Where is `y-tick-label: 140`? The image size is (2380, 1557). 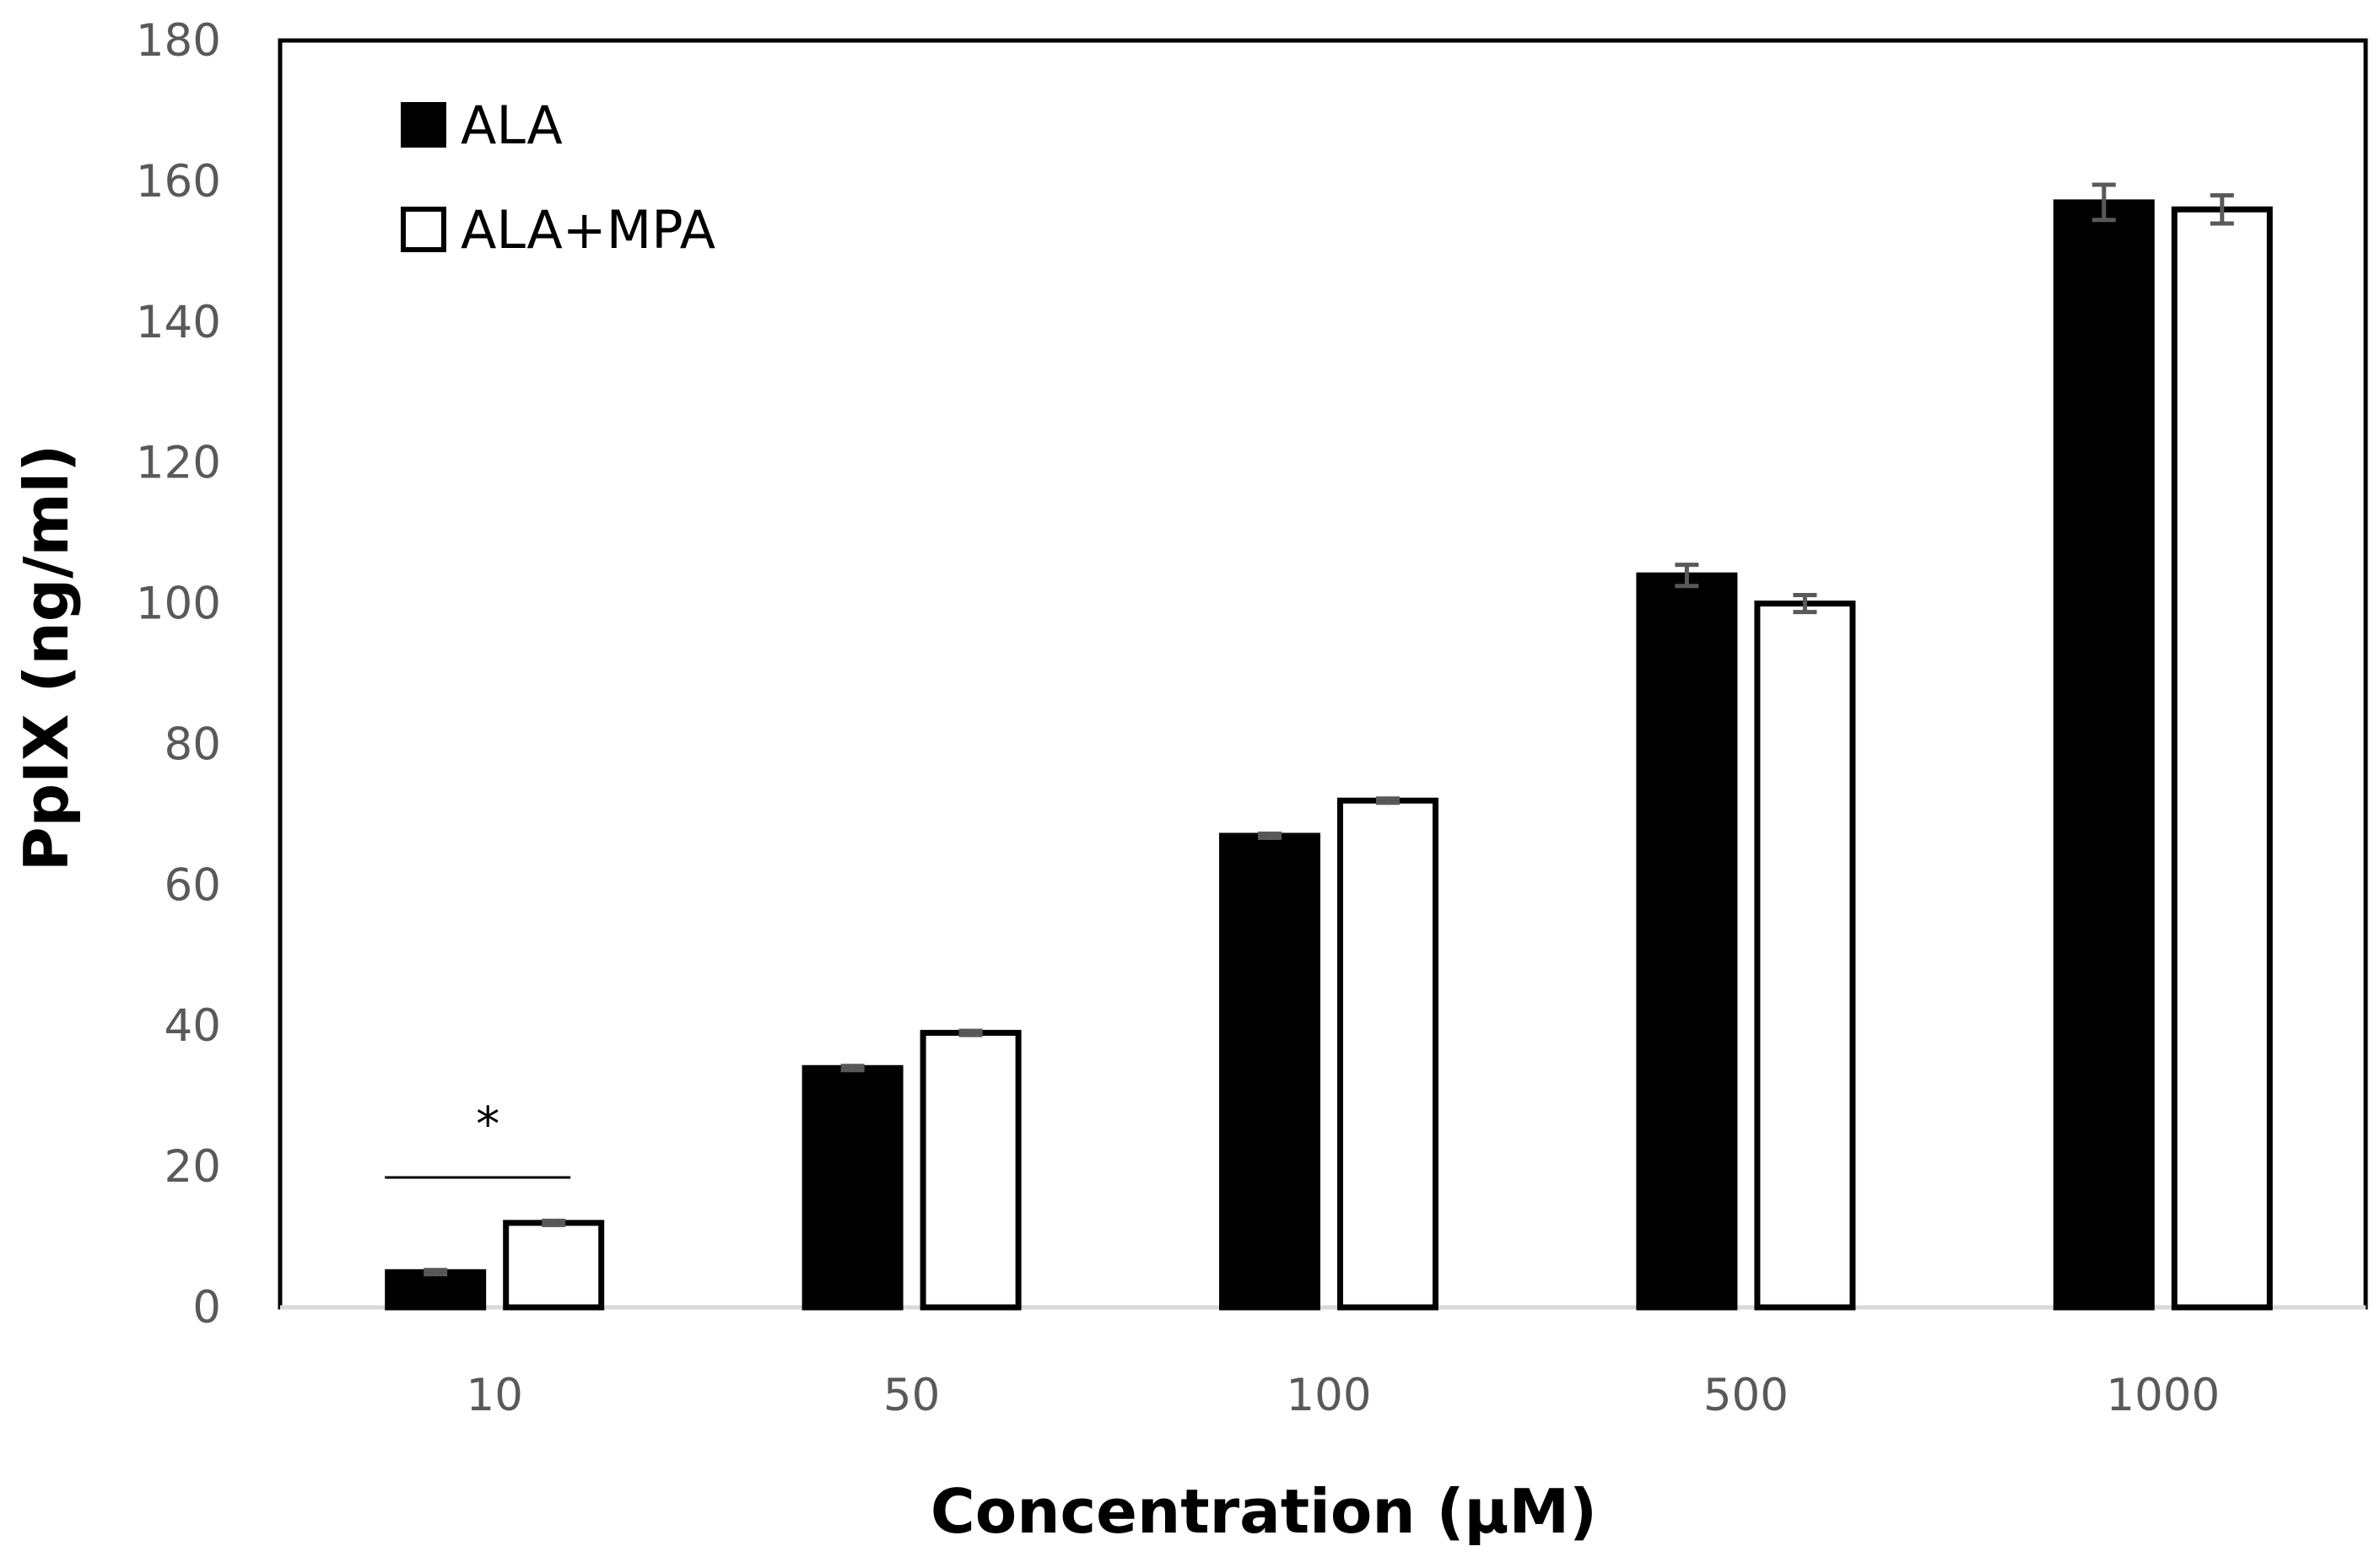 y-tick-label: 140 is located at coordinates (178, 322).